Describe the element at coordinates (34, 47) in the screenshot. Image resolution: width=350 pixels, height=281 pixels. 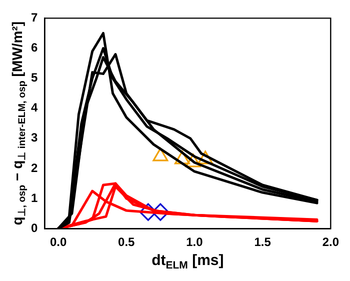
I see `y-tick-label: 6` at that location.